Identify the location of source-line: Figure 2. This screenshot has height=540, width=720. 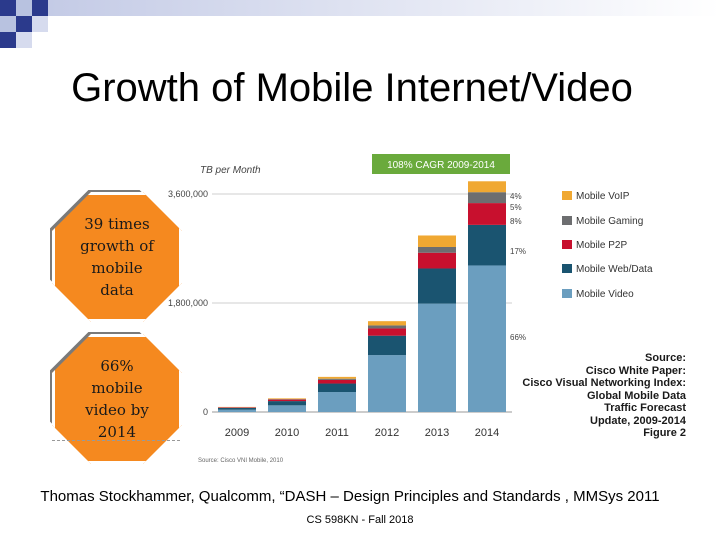
(664, 433).